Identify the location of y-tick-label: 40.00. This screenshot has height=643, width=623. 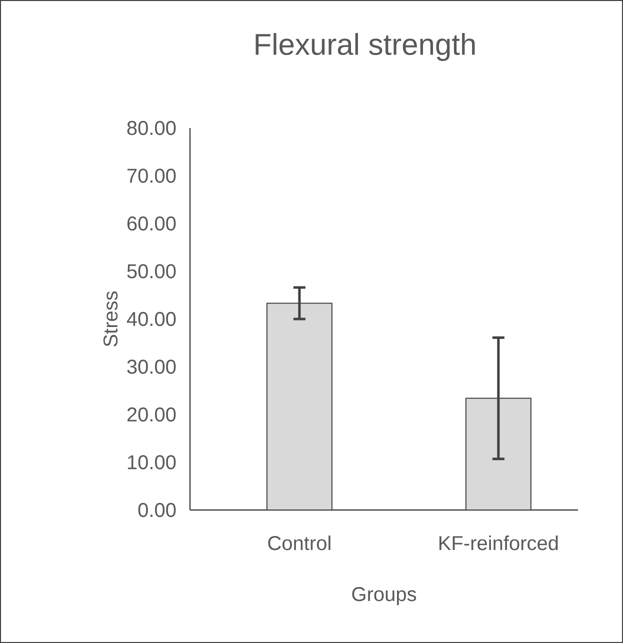
(151, 319).